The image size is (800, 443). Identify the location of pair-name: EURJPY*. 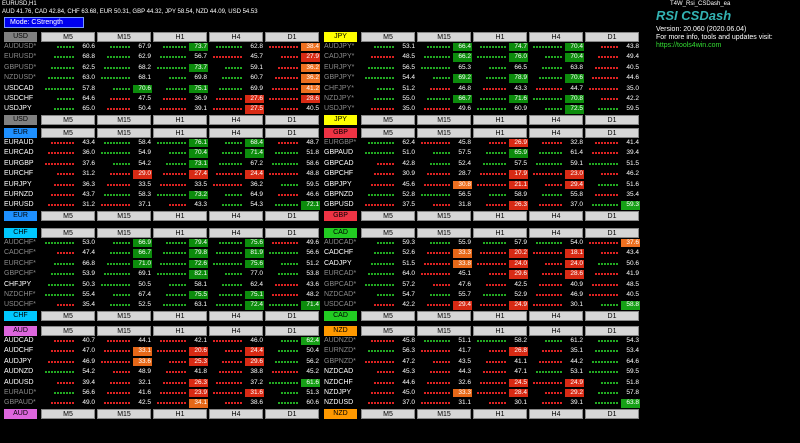
(339, 67).